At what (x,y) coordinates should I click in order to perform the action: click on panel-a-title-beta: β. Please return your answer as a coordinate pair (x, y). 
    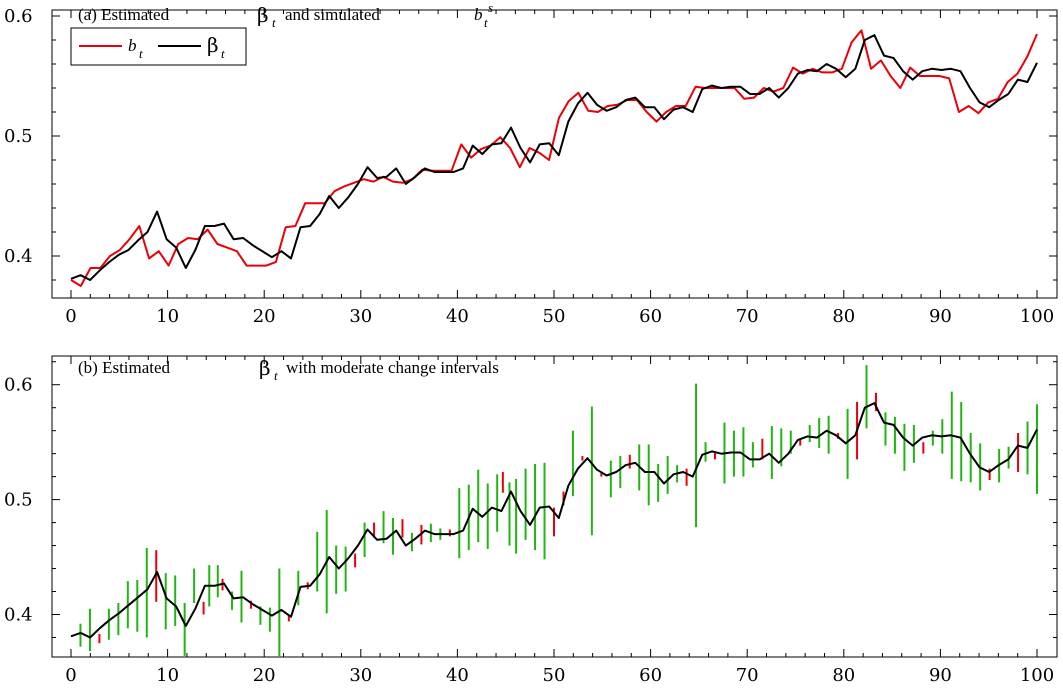
    Looking at the image, I should click on (263, 15).